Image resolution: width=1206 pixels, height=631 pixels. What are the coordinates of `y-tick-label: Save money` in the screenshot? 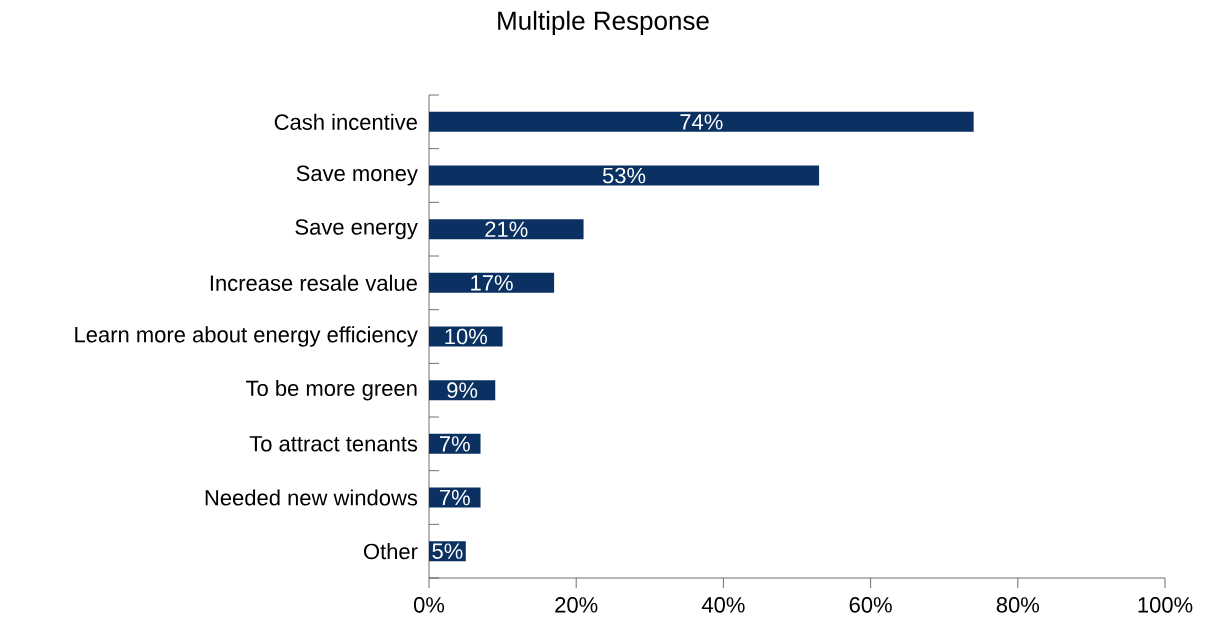 It's located at (357, 175).